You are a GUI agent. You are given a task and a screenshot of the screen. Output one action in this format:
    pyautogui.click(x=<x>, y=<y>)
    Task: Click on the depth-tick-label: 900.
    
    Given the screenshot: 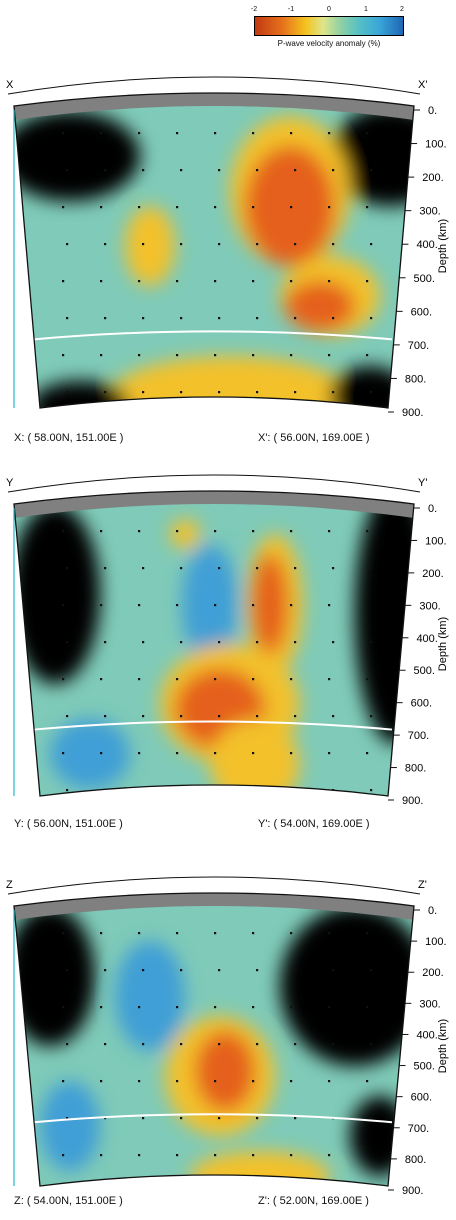 What is the action you would take?
    pyautogui.click(x=412, y=413)
    